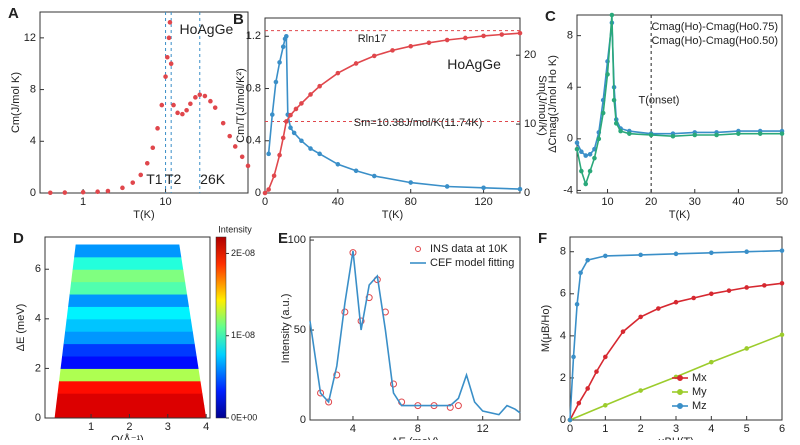 The height and width of the screenshot is (445, 800). What do you see at coordinates (244, 417) in the screenshot?
I see `colorbar-tick-label: 0E+00` at bounding box center [244, 417].